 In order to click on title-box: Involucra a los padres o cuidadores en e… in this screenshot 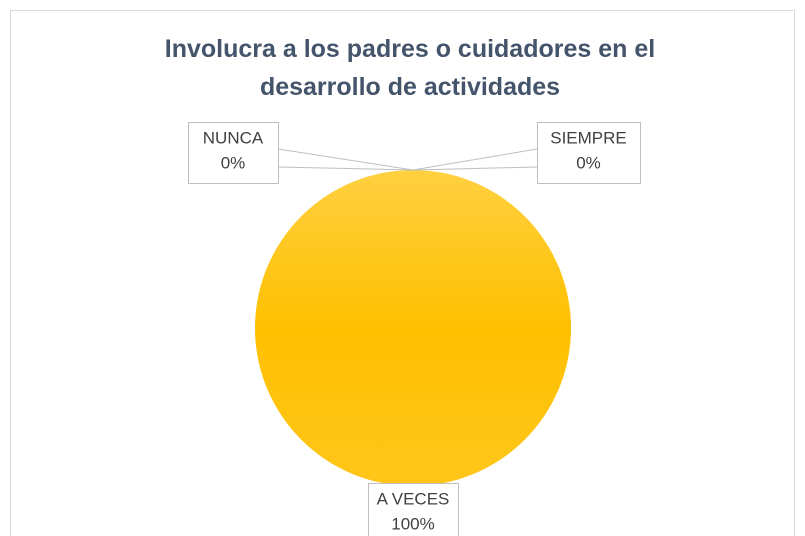, I will do `click(410, 68)`.